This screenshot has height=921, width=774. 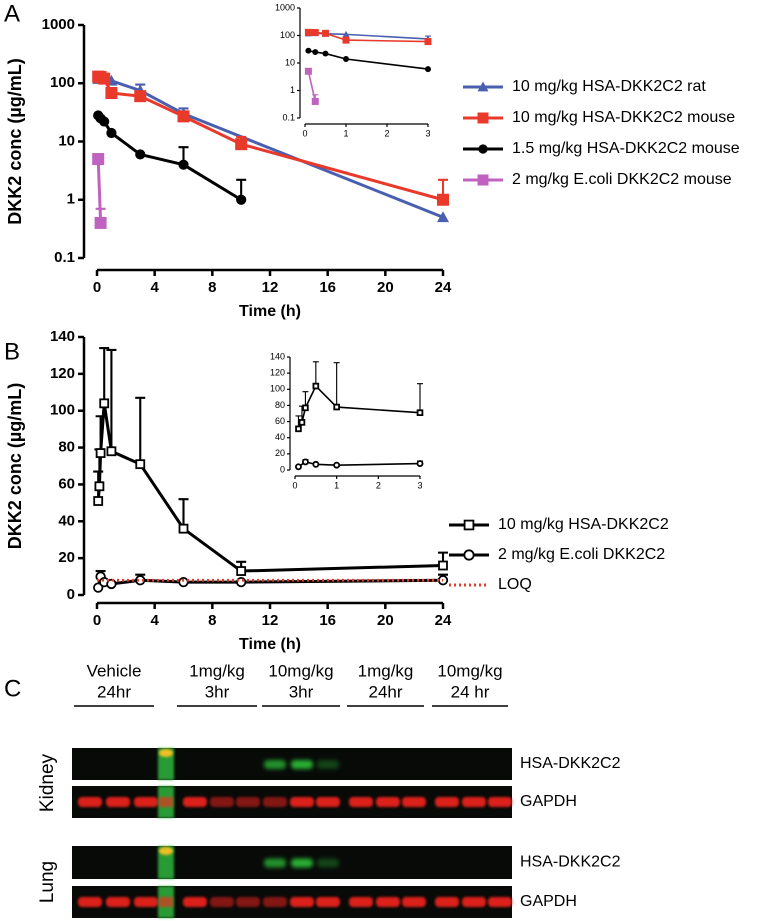 I want to click on y-tick-label: 1, so click(x=71, y=199).